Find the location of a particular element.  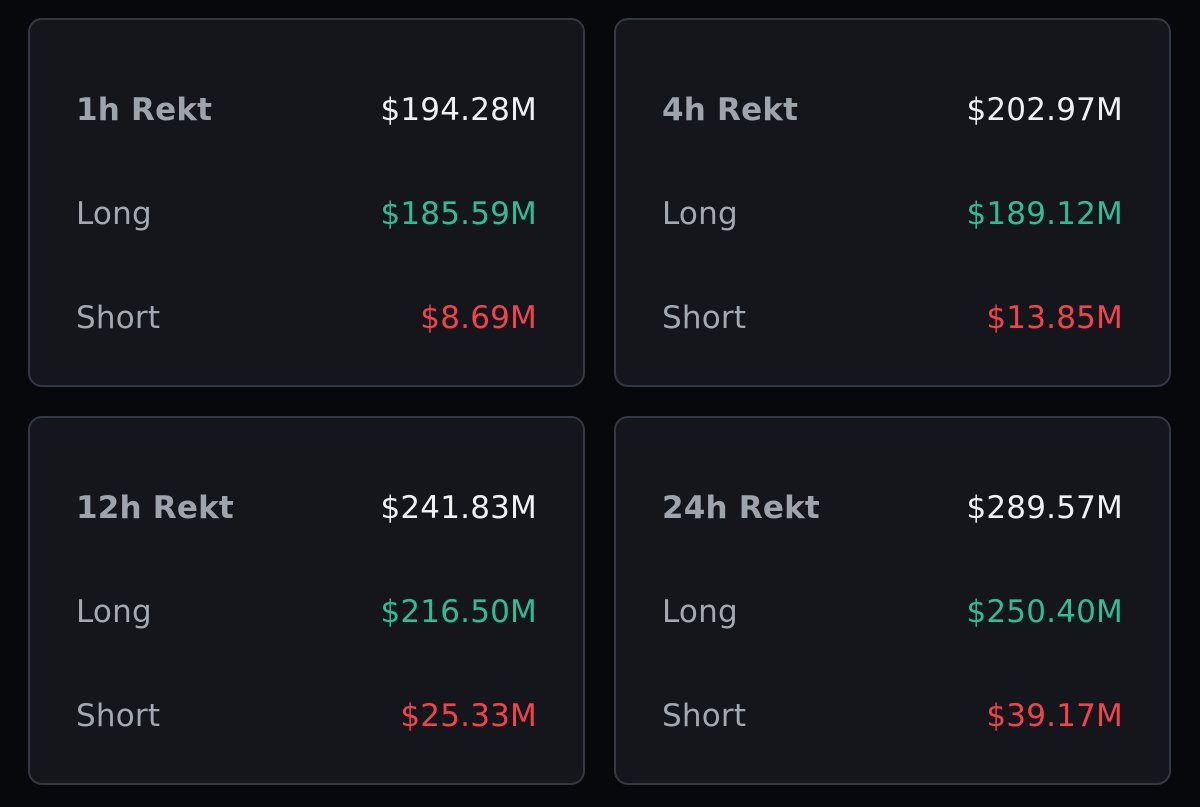

rekt-total-value: $289.57M is located at coordinates (1044, 508).